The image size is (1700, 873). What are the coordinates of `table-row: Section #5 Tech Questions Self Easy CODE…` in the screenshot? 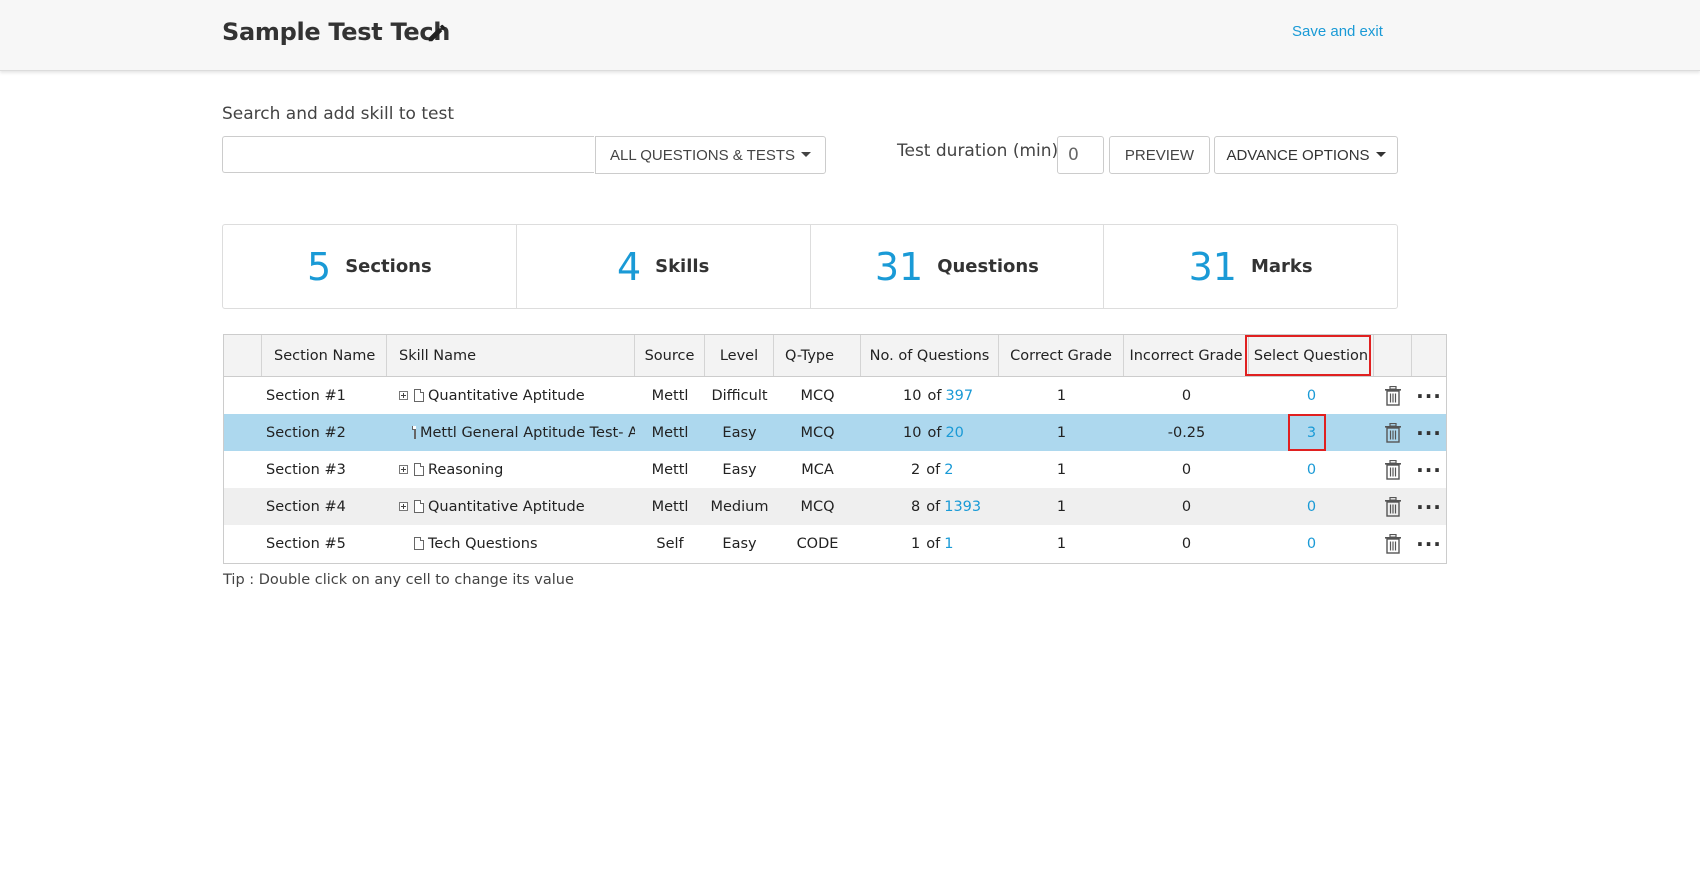 It's located at (835, 543).